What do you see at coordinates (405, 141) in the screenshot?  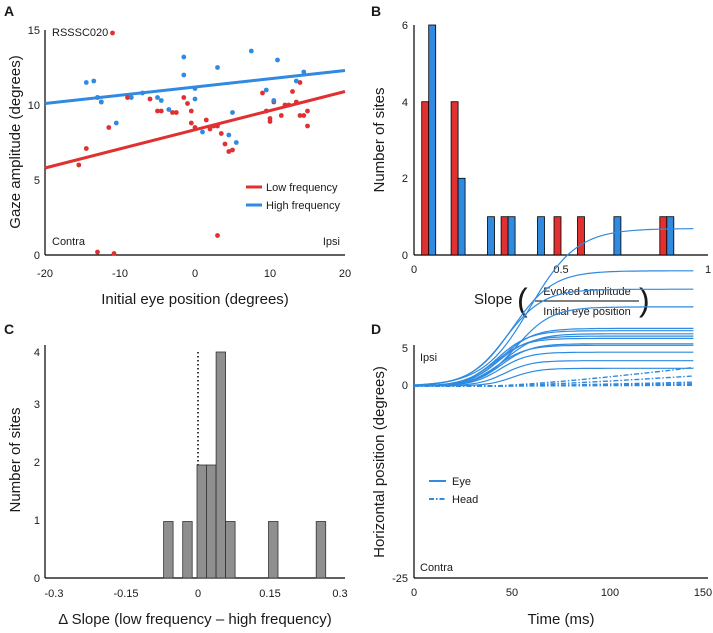 I see `panel-b-ytick-labels: 0 2 4 6` at bounding box center [405, 141].